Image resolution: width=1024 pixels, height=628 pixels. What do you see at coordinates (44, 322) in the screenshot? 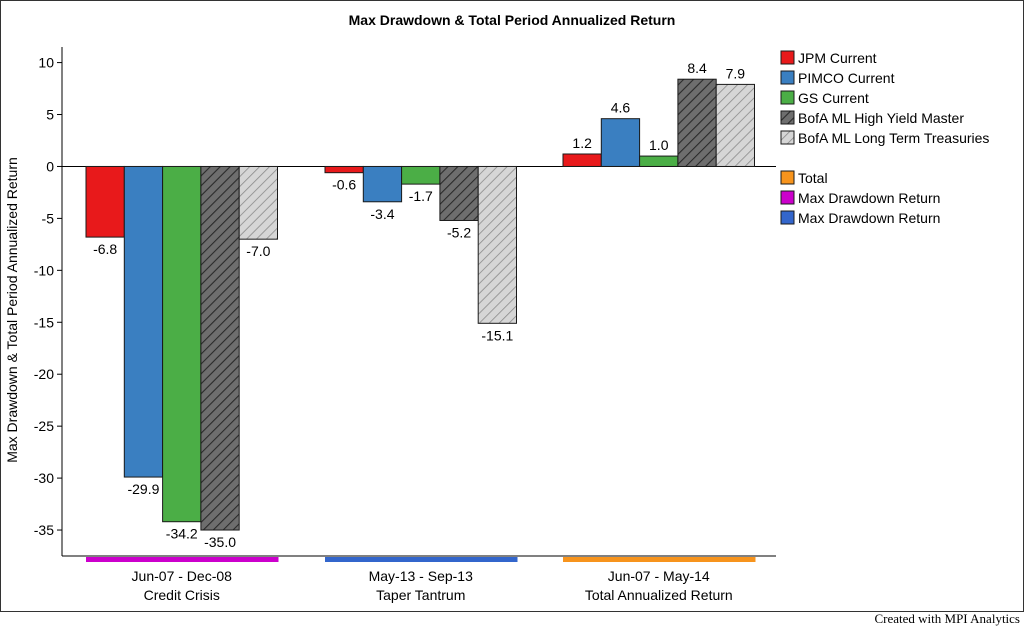
I see `y-tick-label: -15` at bounding box center [44, 322].